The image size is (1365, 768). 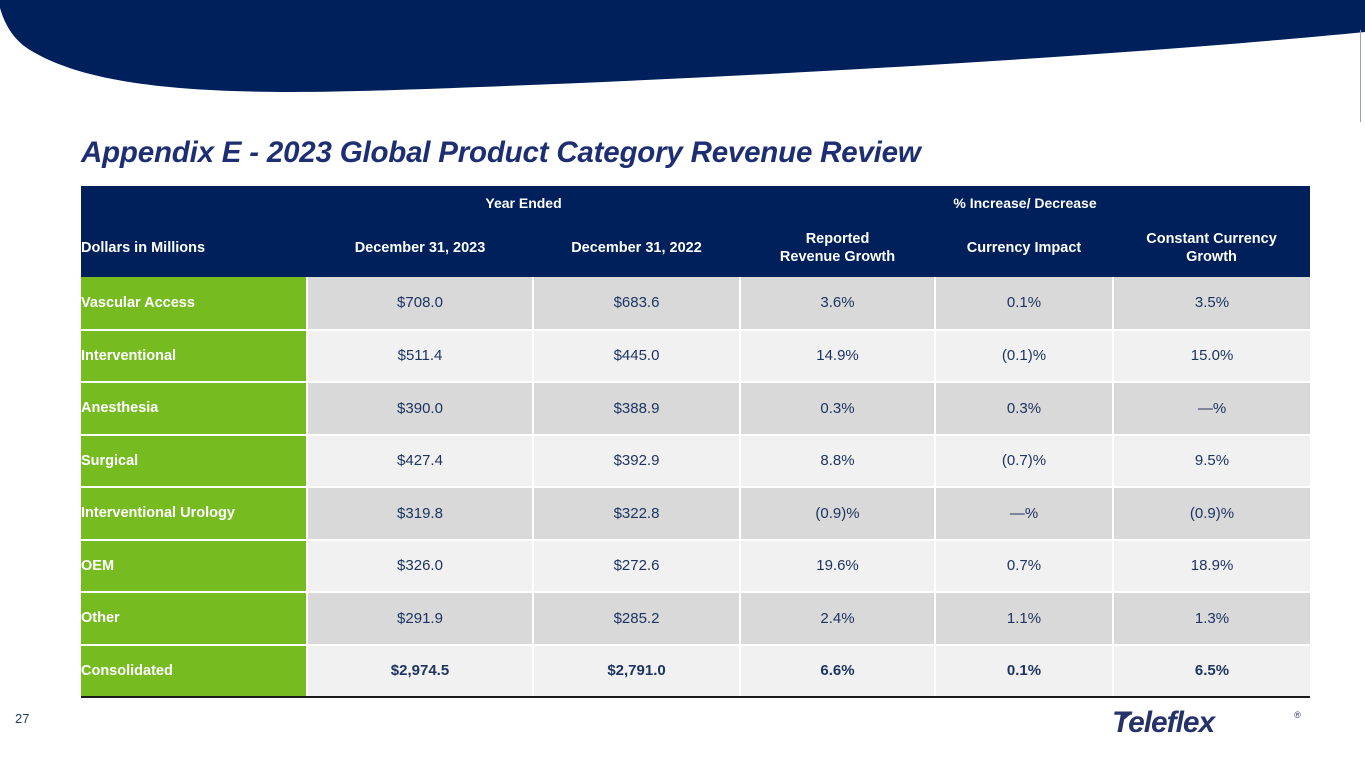 What do you see at coordinates (837, 409) in the screenshot?
I see `cell-reported-growth: 0.3%` at bounding box center [837, 409].